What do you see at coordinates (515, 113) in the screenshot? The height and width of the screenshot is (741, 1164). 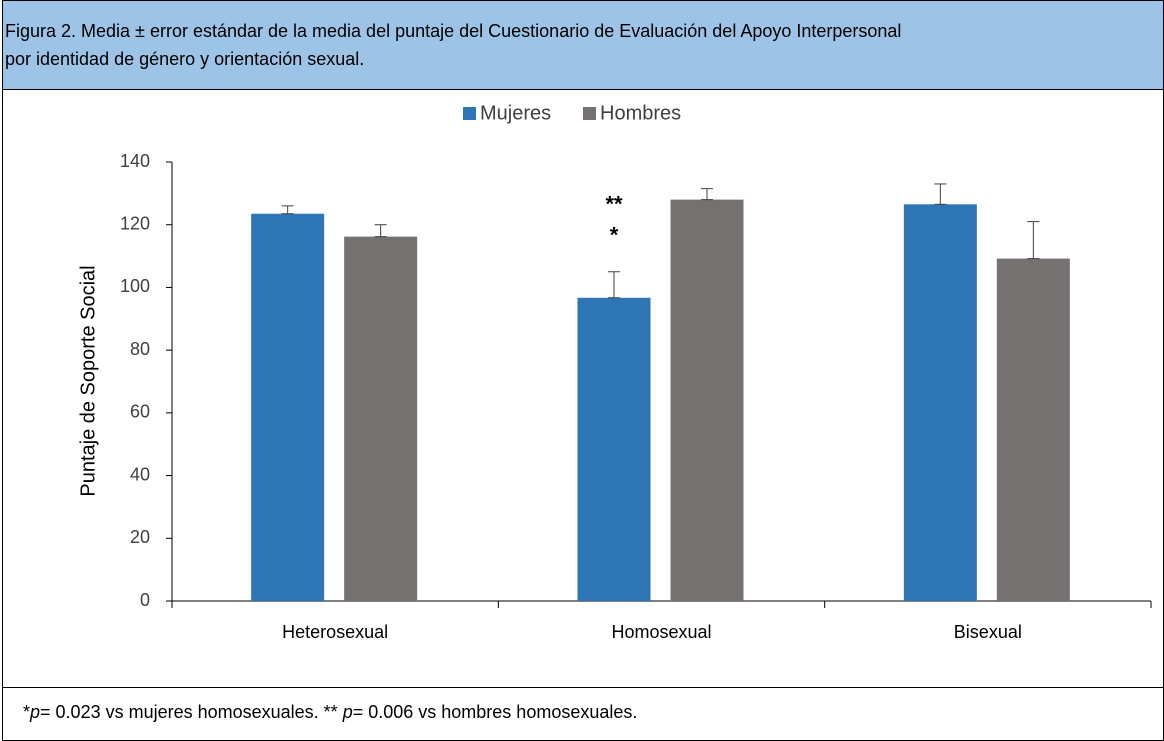 I see `legend-label: Mujeres` at bounding box center [515, 113].